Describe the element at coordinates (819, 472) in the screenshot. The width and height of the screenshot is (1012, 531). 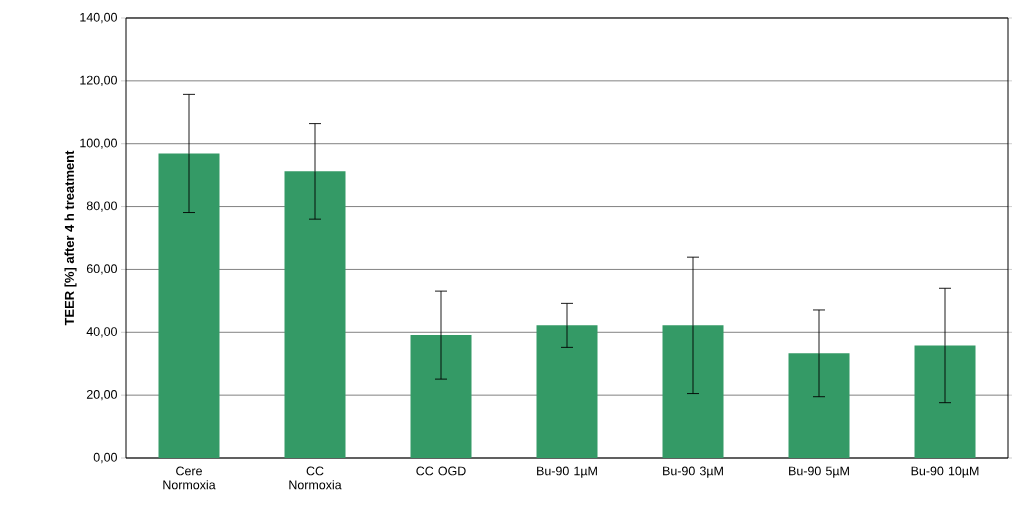
I see `x-tick-label: Bu-90 5µM` at that location.